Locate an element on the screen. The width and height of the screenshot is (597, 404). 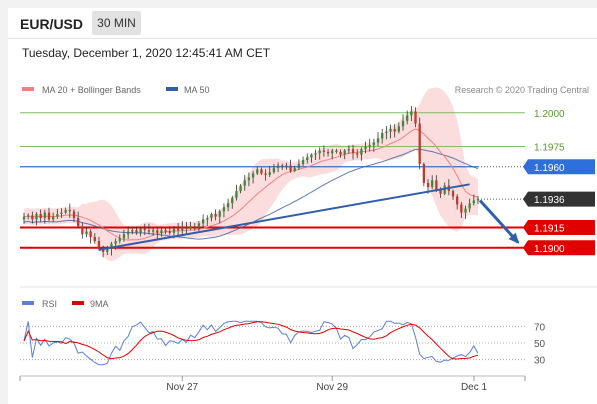
rsi-line is located at coordinates (251, 343).